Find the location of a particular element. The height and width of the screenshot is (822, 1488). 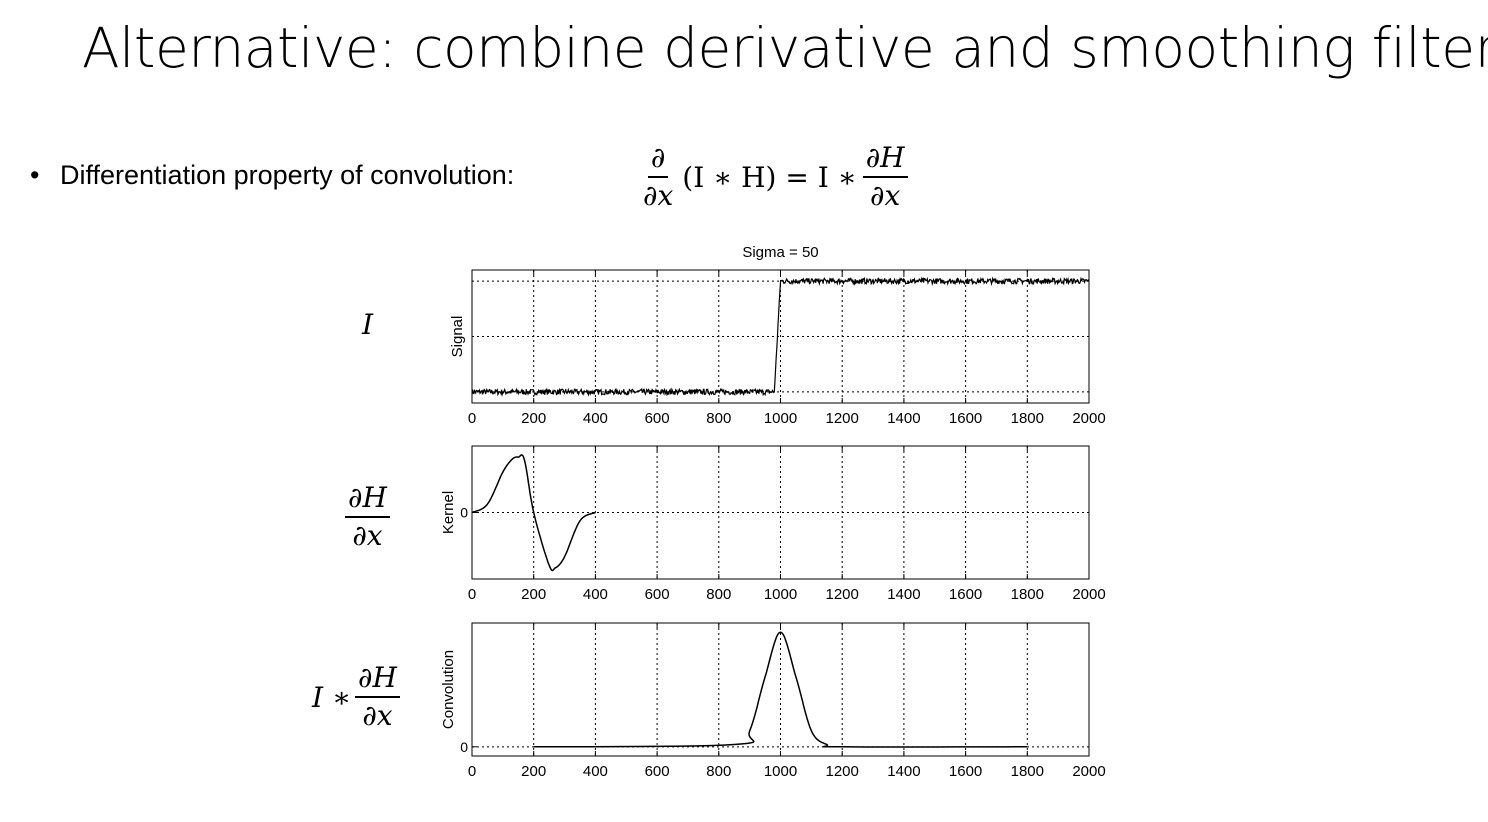

convolution-fraction: ∂H ∂x is located at coordinates (377, 697).